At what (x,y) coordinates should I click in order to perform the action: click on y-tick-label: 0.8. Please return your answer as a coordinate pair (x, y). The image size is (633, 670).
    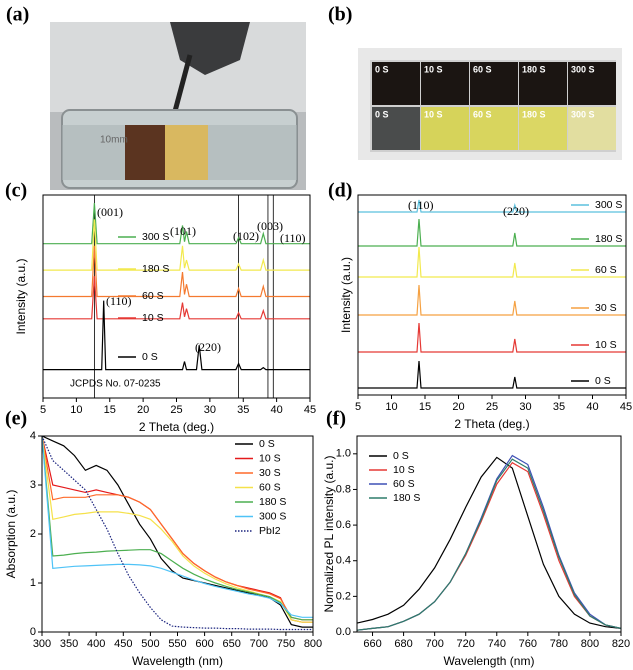
    Looking at the image, I should click on (343, 489).